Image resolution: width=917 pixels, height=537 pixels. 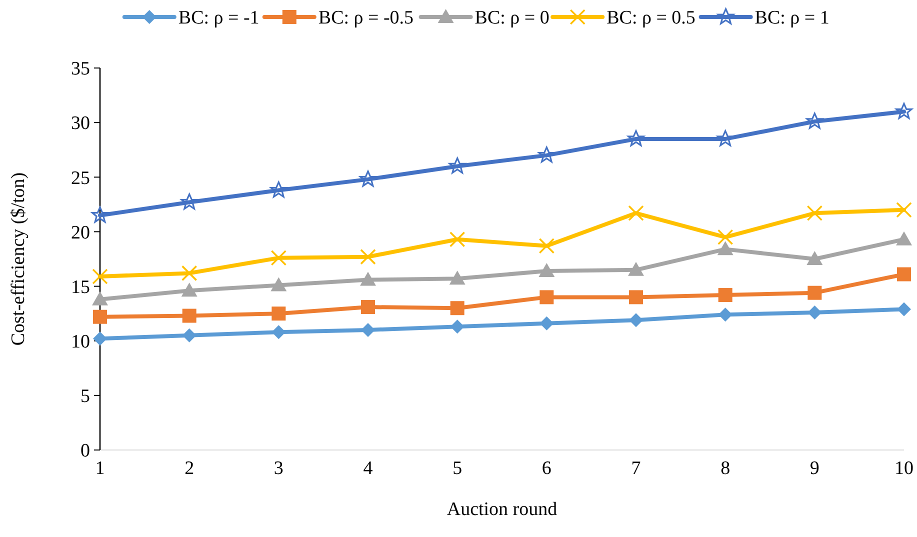 I want to click on x-tick-label: 1, so click(x=100, y=468).